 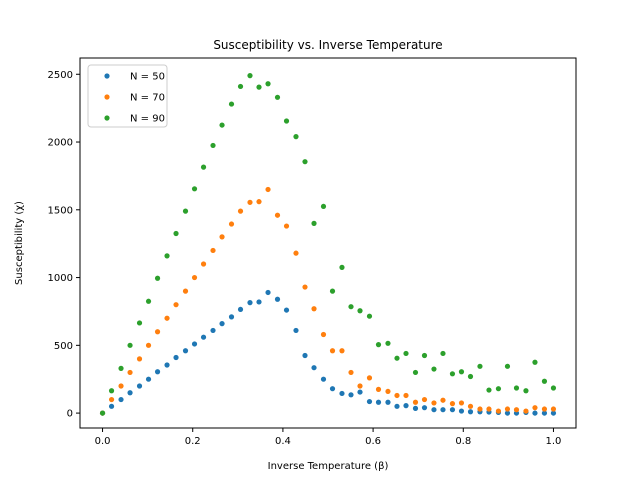 I want to click on legend-entry-label: N = 90, so click(x=147, y=119).